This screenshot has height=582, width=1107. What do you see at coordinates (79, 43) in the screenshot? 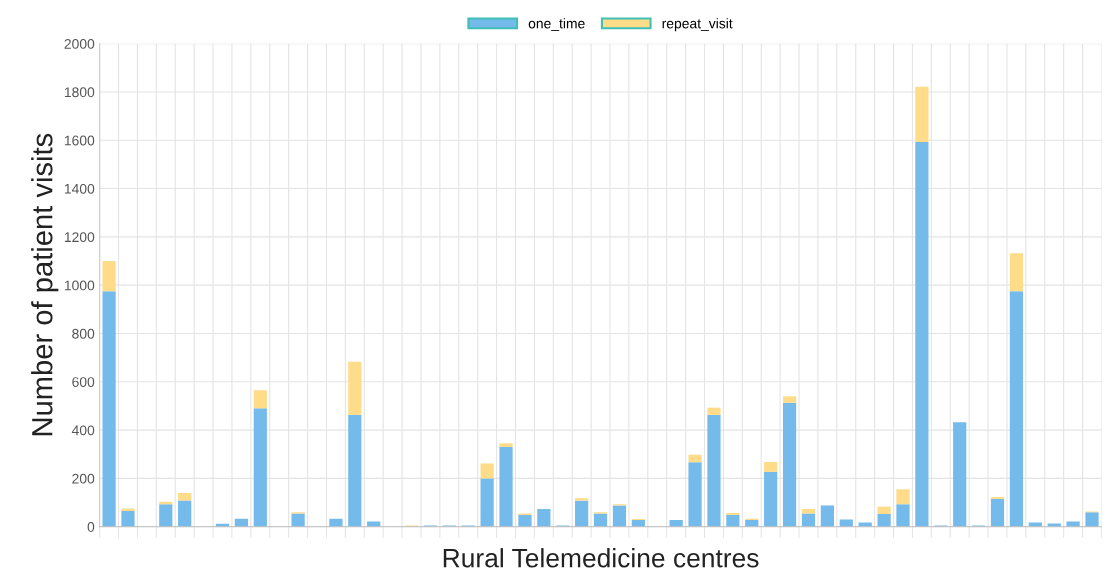
I see `y-tick-label: 2000` at bounding box center [79, 43].